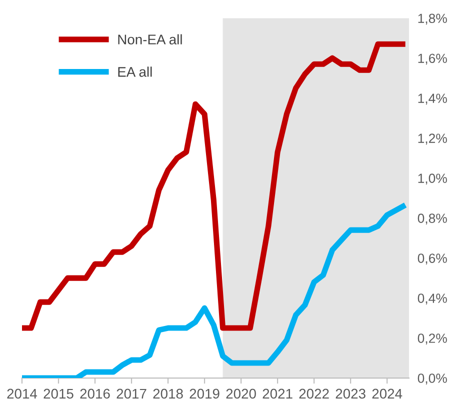  Describe the element at coordinates (168, 393) in the screenshot. I see `x-tick-label: 2018` at that location.